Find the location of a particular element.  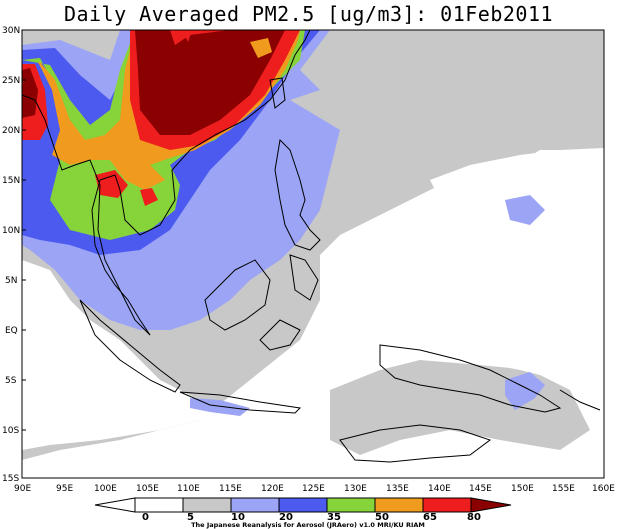

lon-label: 100E is located at coordinates (105, 489).